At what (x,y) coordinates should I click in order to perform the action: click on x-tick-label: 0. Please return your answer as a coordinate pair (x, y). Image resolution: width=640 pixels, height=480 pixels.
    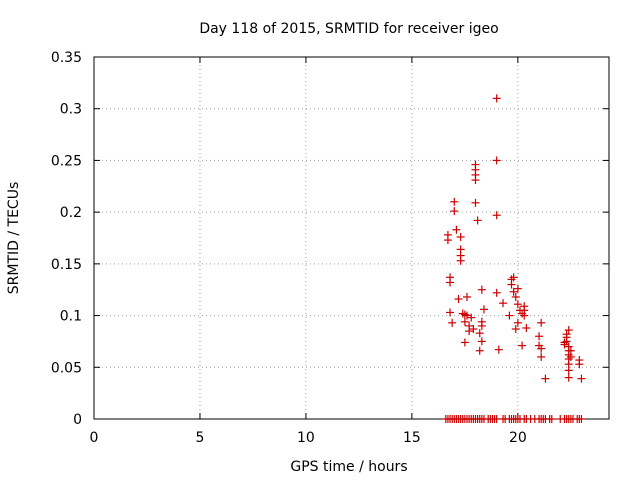
    Looking at the image, I should click on (94, 438).